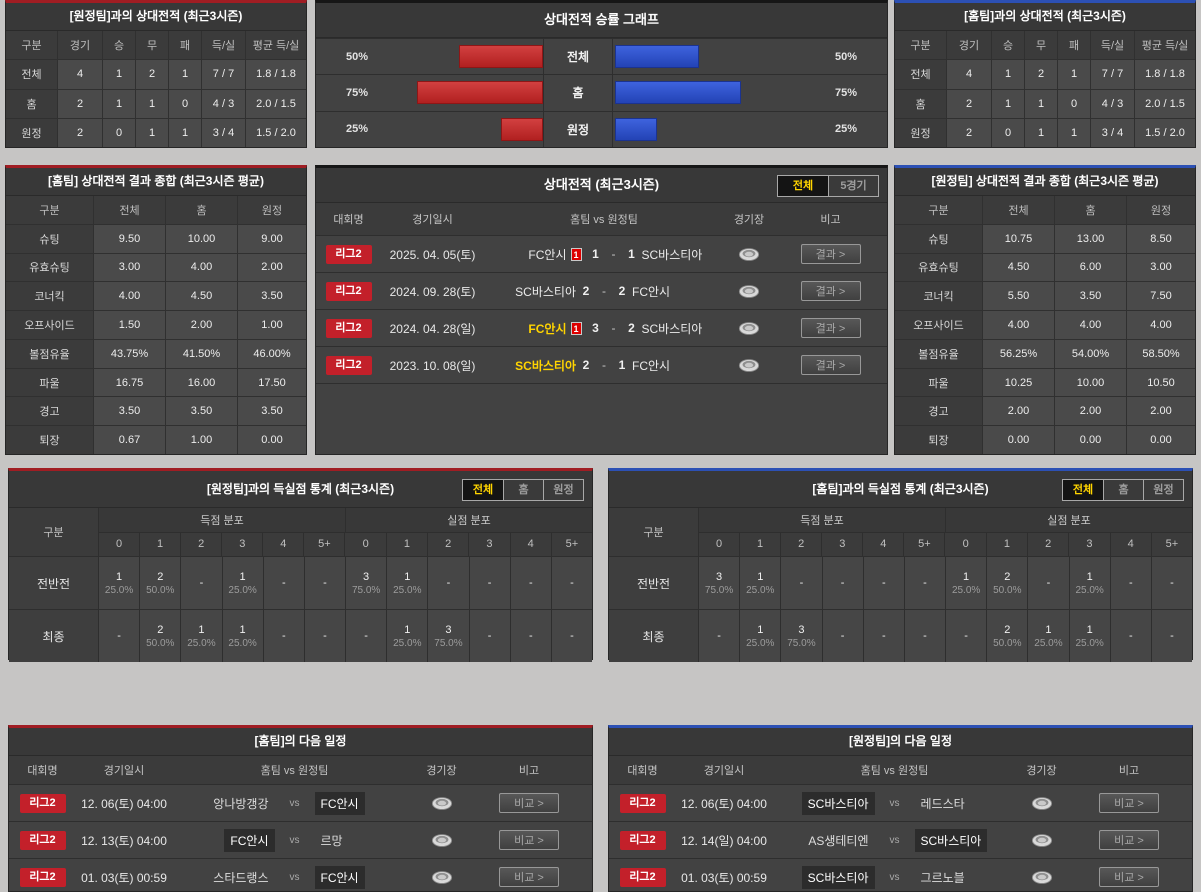  What do you see at coordinates (300, 489) in the screenshot?
I see `panel-title: [원정팀]과의 득실점 통계 (최근3시즌)` at bounding box center [300, 489].